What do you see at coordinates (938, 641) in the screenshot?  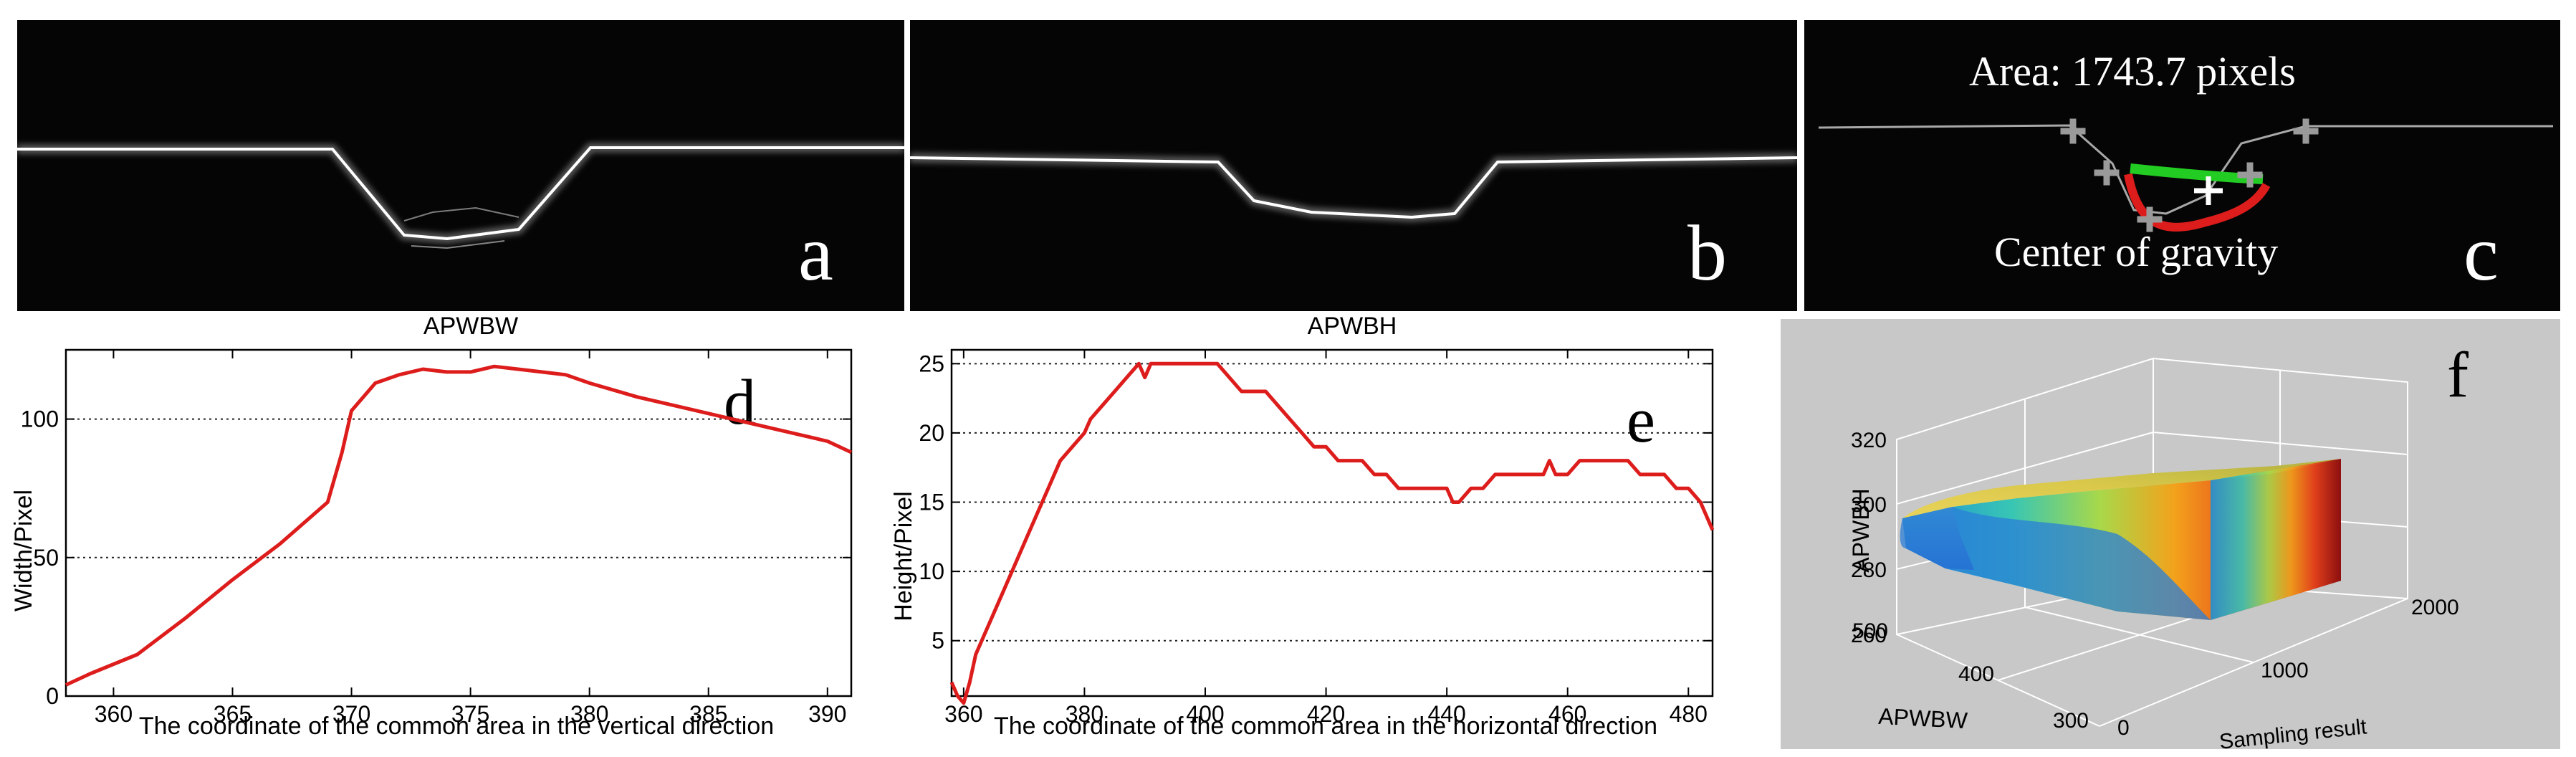 I see `y-tick-label: 5` at bounding box center [938, 641].